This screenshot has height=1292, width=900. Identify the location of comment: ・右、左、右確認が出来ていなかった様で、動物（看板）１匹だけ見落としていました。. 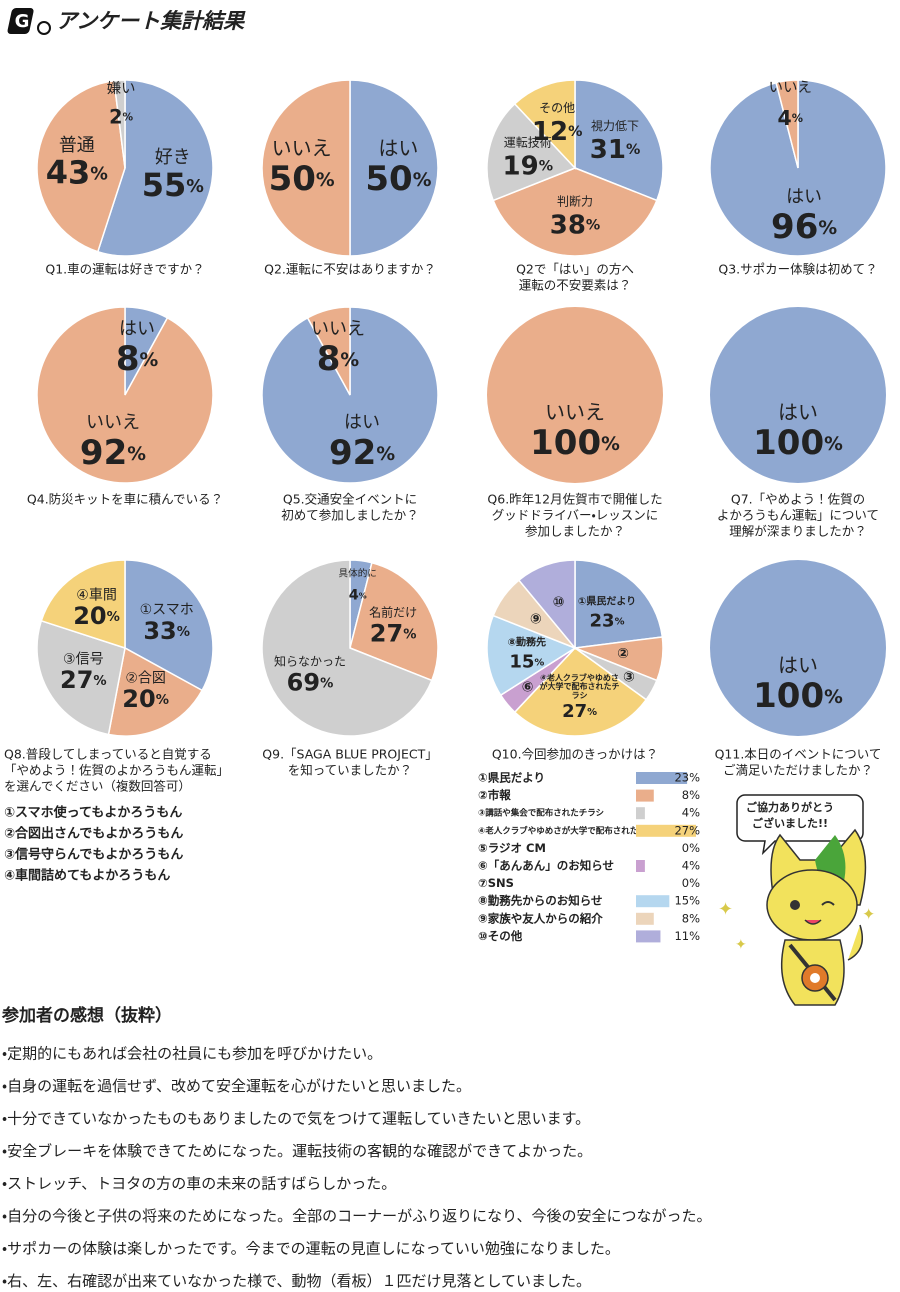
(296, 1280).